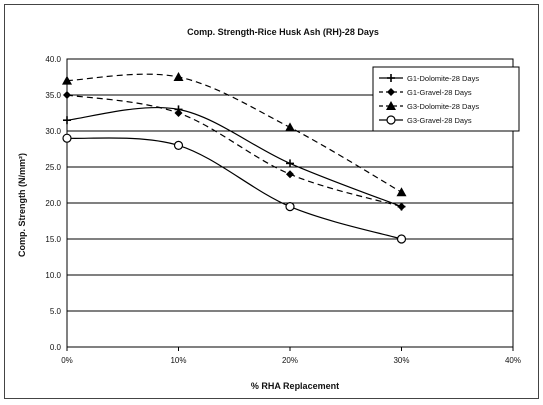 This screenshot has width=543, height=405. Describe the element at coordinates (290, 360) in the screenshot. I see `x-tick-label: 20%` at that location.